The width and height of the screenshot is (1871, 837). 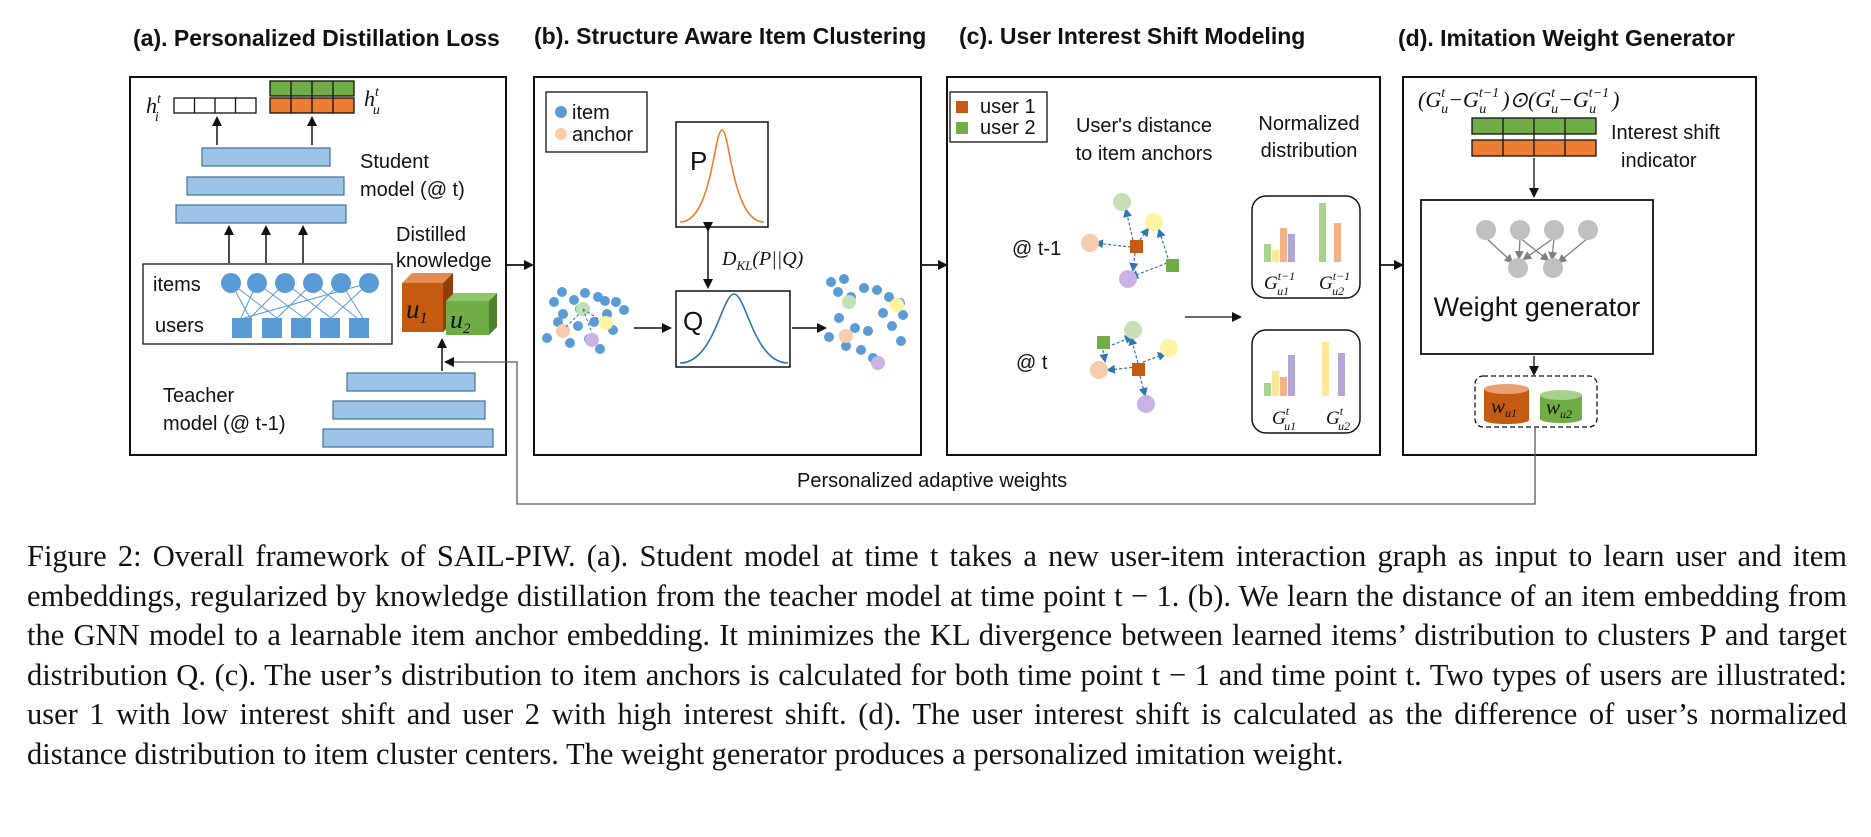 I want to click on g-u1-now: Gt u1, so click(x=1284, y=418).